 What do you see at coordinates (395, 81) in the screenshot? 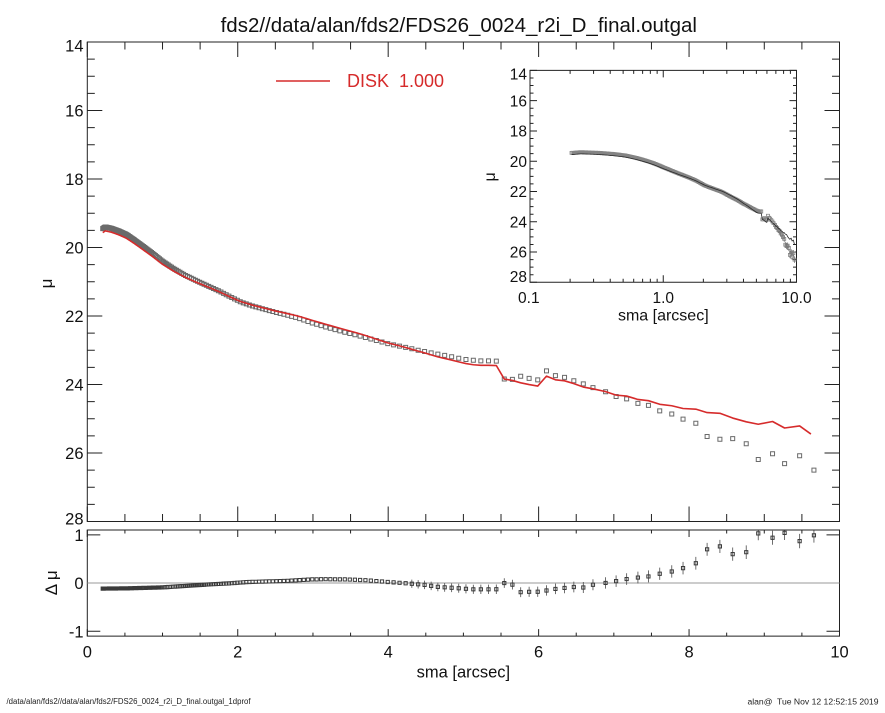
I see `svg-text: DISK 1.000` at bounding box center [395, 81].